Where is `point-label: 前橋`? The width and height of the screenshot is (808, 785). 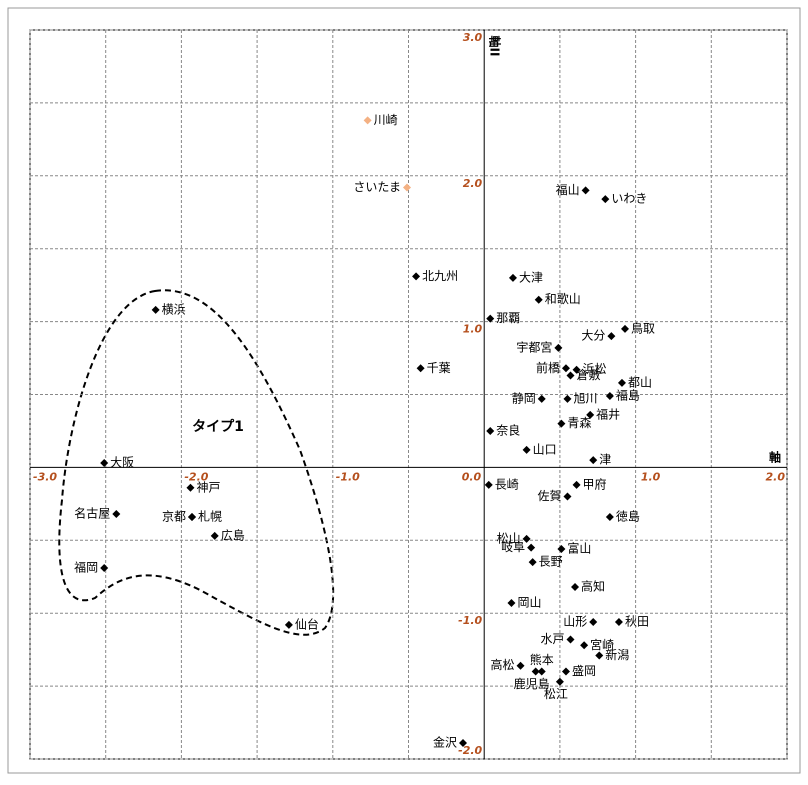 point-label: 前橋 is located at coordinates (548, 367).